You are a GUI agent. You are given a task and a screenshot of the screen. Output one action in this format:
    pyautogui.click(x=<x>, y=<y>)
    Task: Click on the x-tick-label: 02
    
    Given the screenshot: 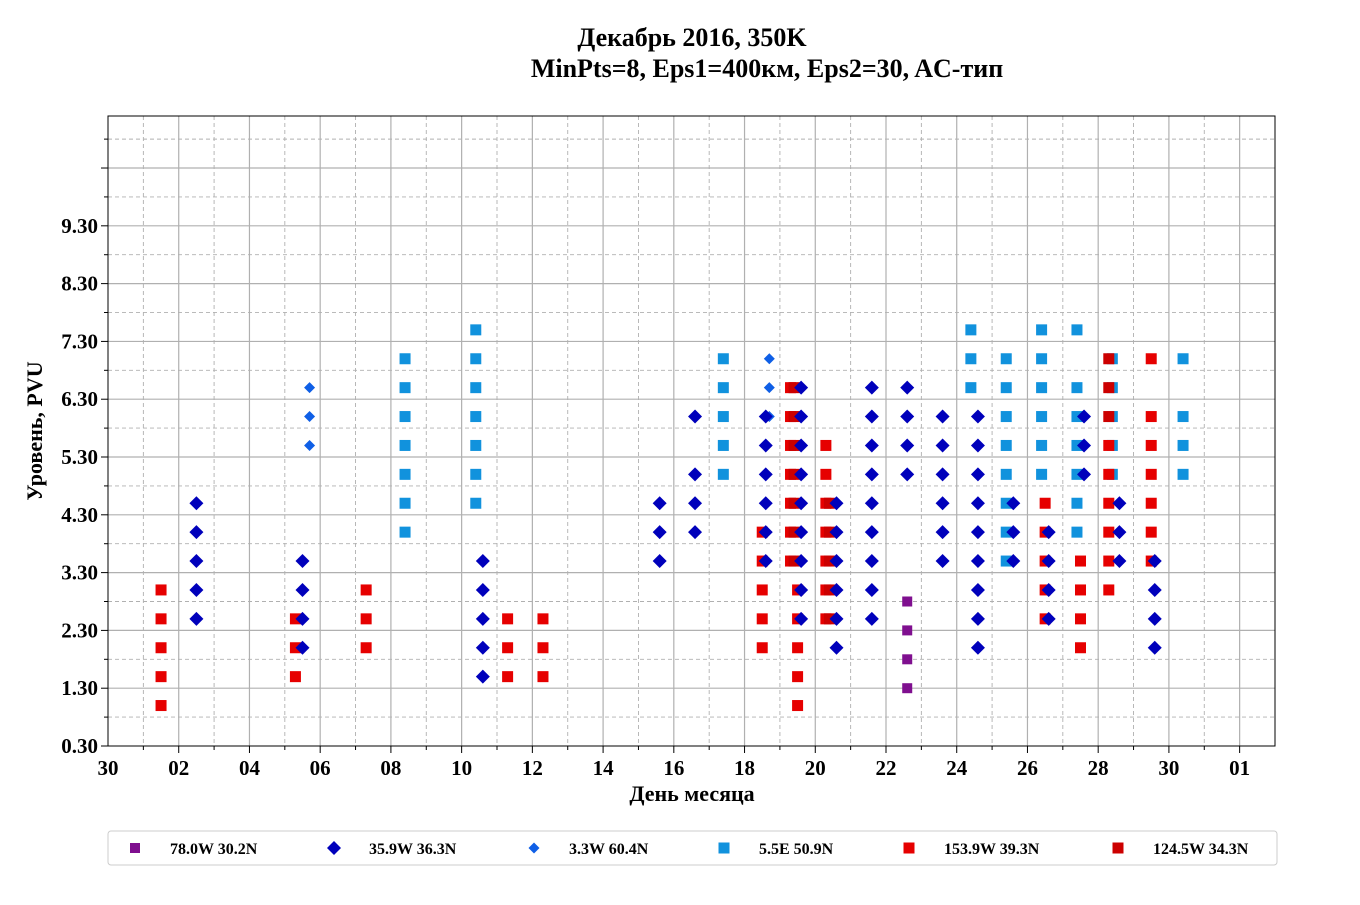 What is the action you would take?
    pyautogui.click(x=178, y=768)
    